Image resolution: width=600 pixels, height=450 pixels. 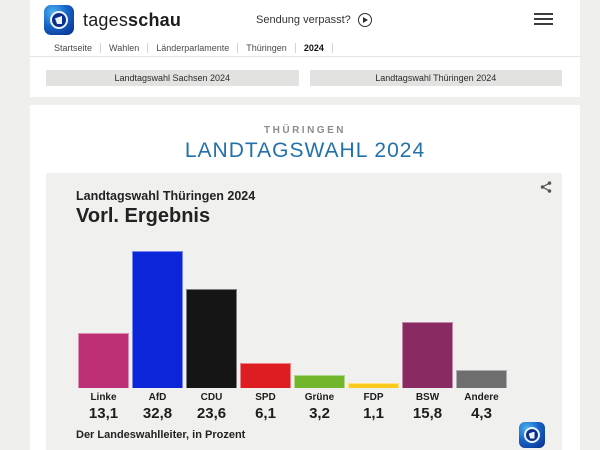 I want to click on party-value: 1,1, so click(x=373, y=413).